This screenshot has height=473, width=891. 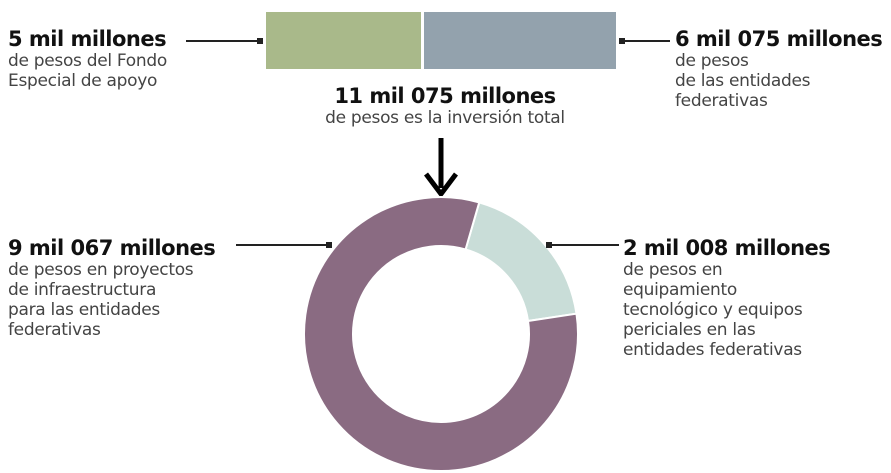 What do you see at coordinates (223, 41) in the screenshot?
I see `leader-line-fondo` at bounding box center [223, 41].